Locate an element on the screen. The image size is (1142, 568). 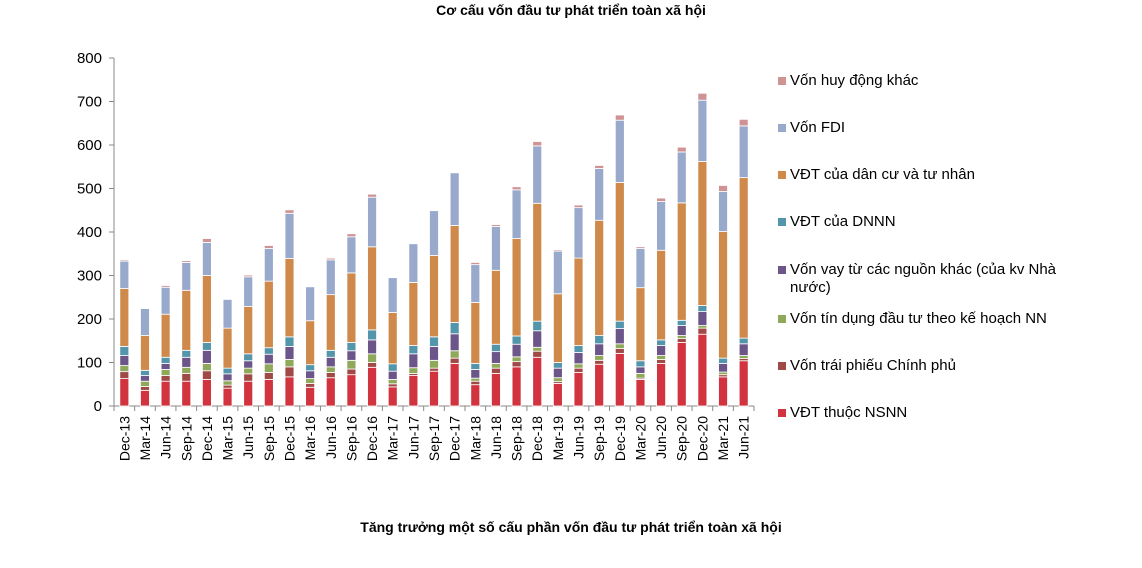
x-tick-label: Dec-13 is located at coordinates (124, 438).